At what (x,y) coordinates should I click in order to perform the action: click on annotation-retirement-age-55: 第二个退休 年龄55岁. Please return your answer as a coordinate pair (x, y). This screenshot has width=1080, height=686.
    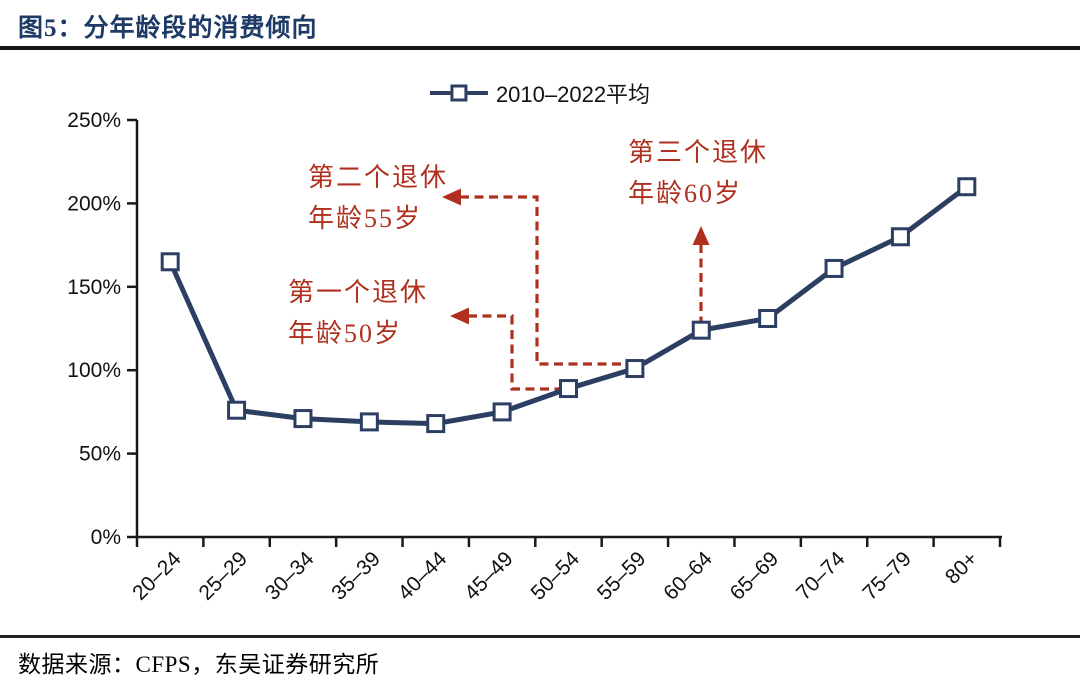
    Looking at the image, I should click on (378, 198).